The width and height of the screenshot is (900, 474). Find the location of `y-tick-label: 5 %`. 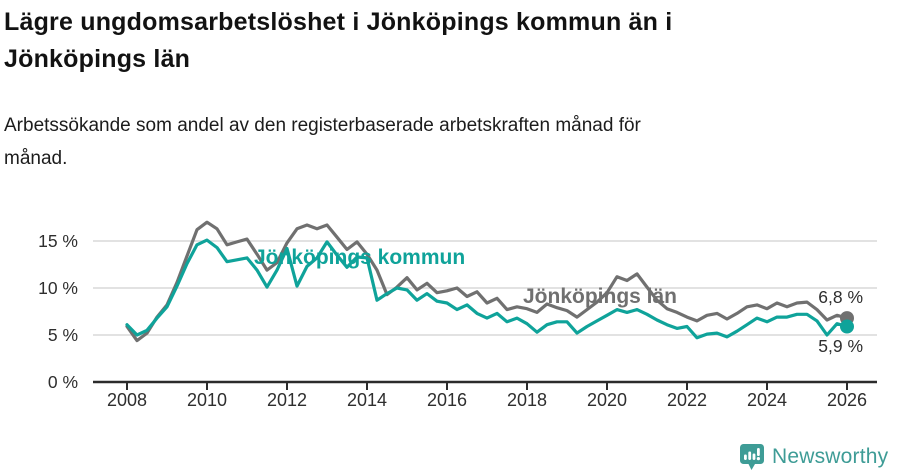

y-tick-label: 5 % is located at coordinates (63, 335).